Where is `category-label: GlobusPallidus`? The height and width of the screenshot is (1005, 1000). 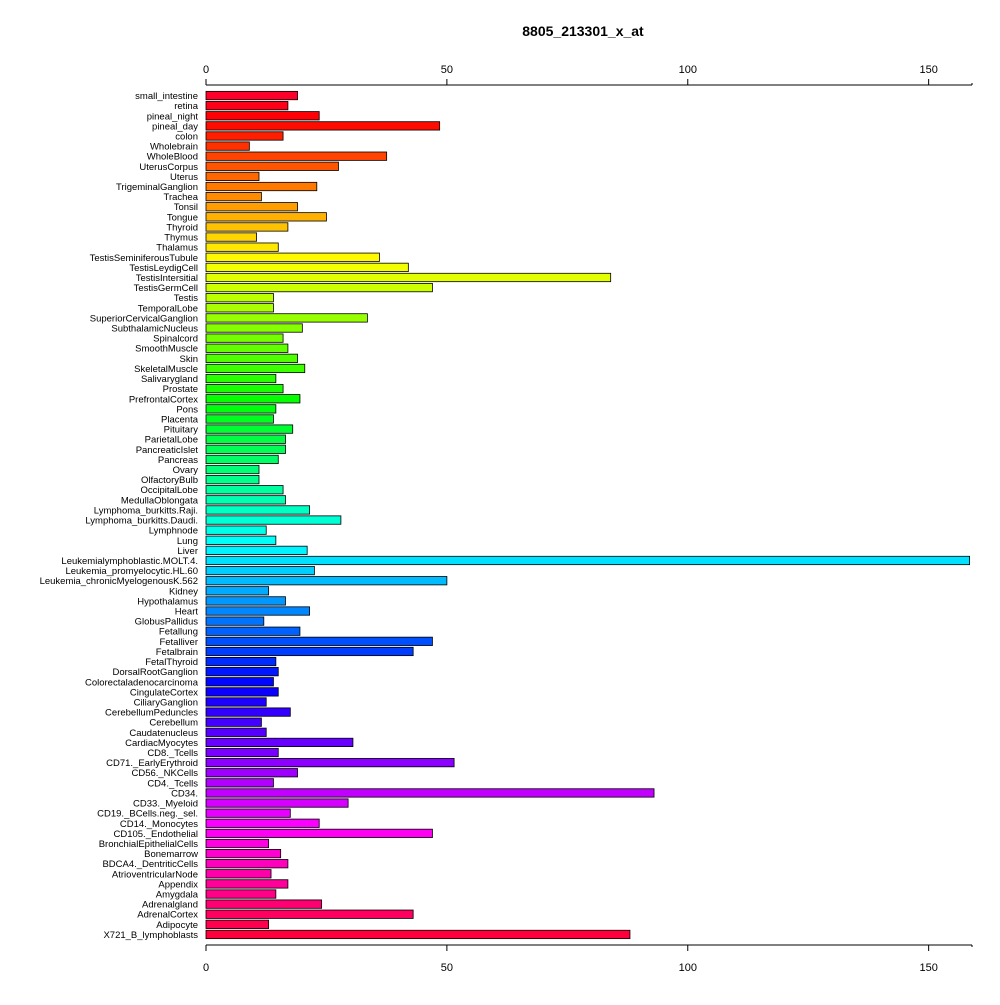 category-label: GlobusPallidus is located at coordinates (167, 622).